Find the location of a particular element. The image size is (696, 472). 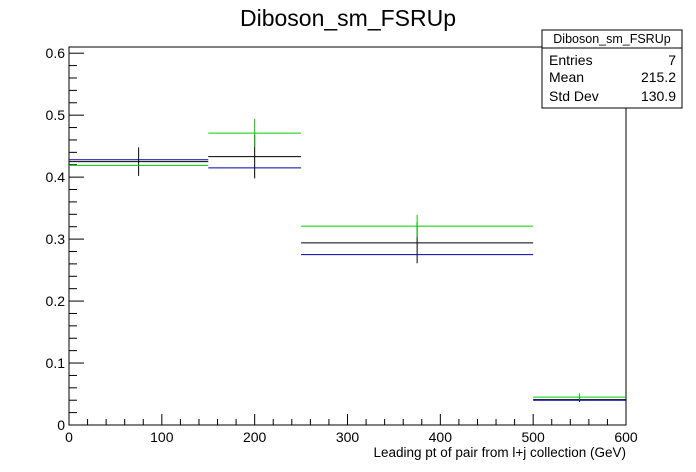

stats-mean-label: Mean is located at coordinates (566, 77).